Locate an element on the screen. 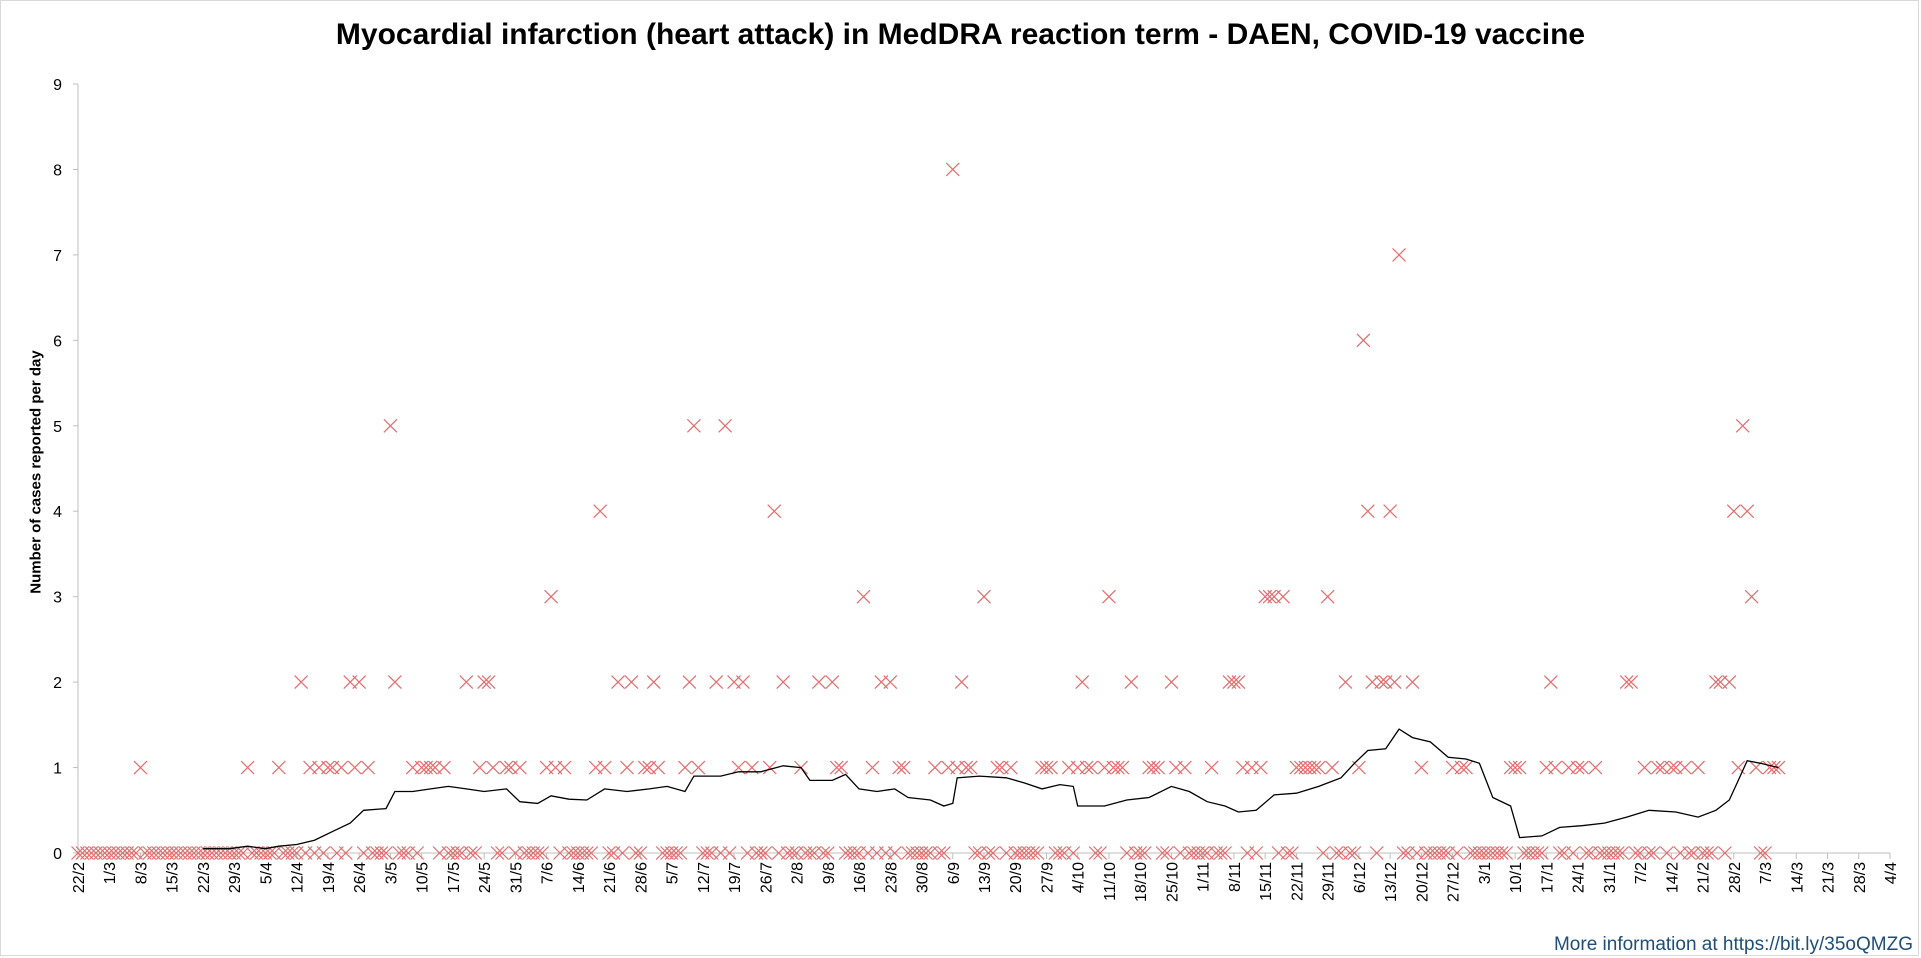 The height and width of the screenshot is (958, 1921). x-tick-label: 6/12 is located at coordinates (1360, 877).